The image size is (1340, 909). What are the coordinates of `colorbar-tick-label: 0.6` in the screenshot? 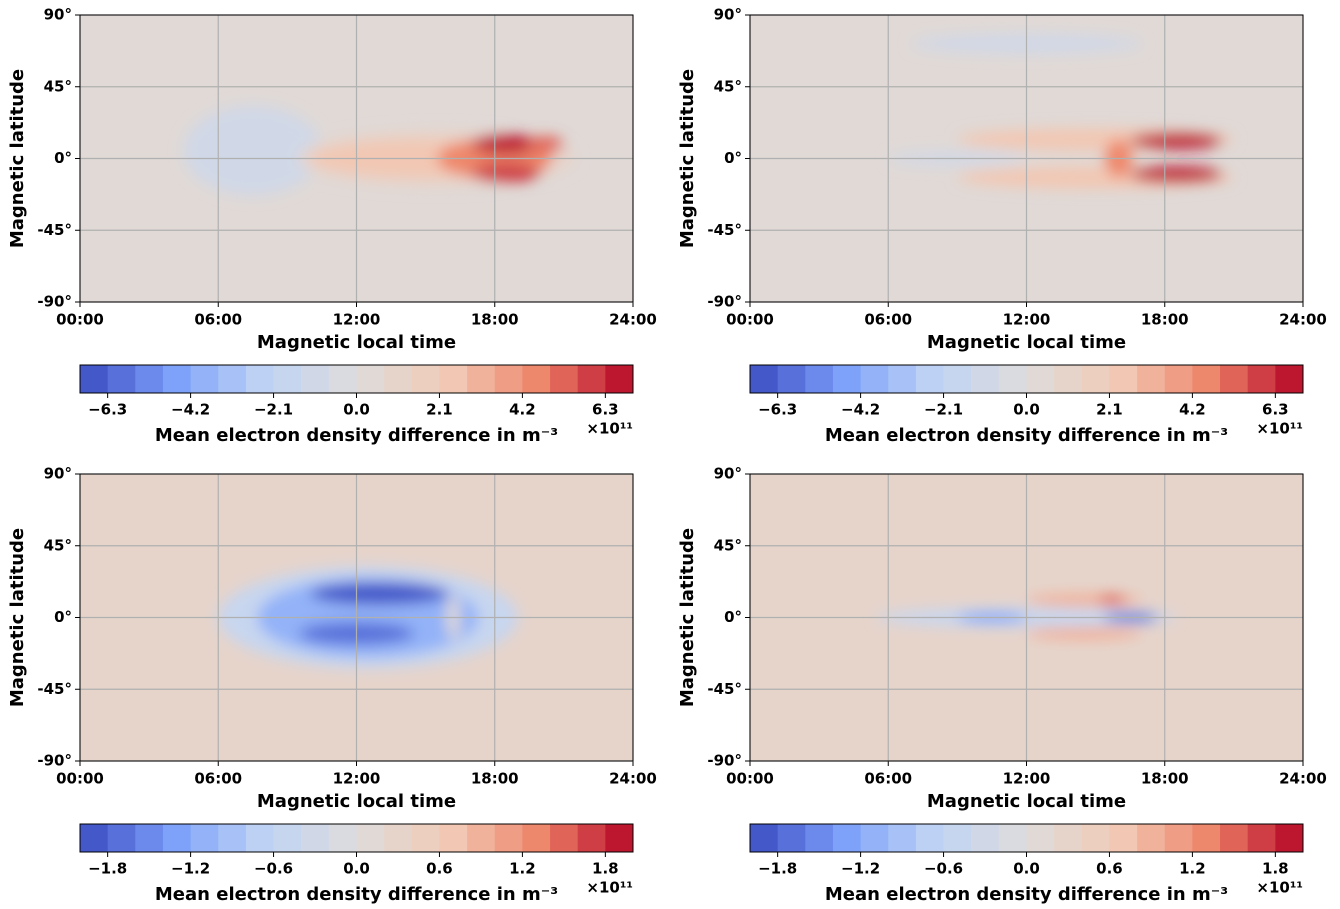 It's located at (439, 869).